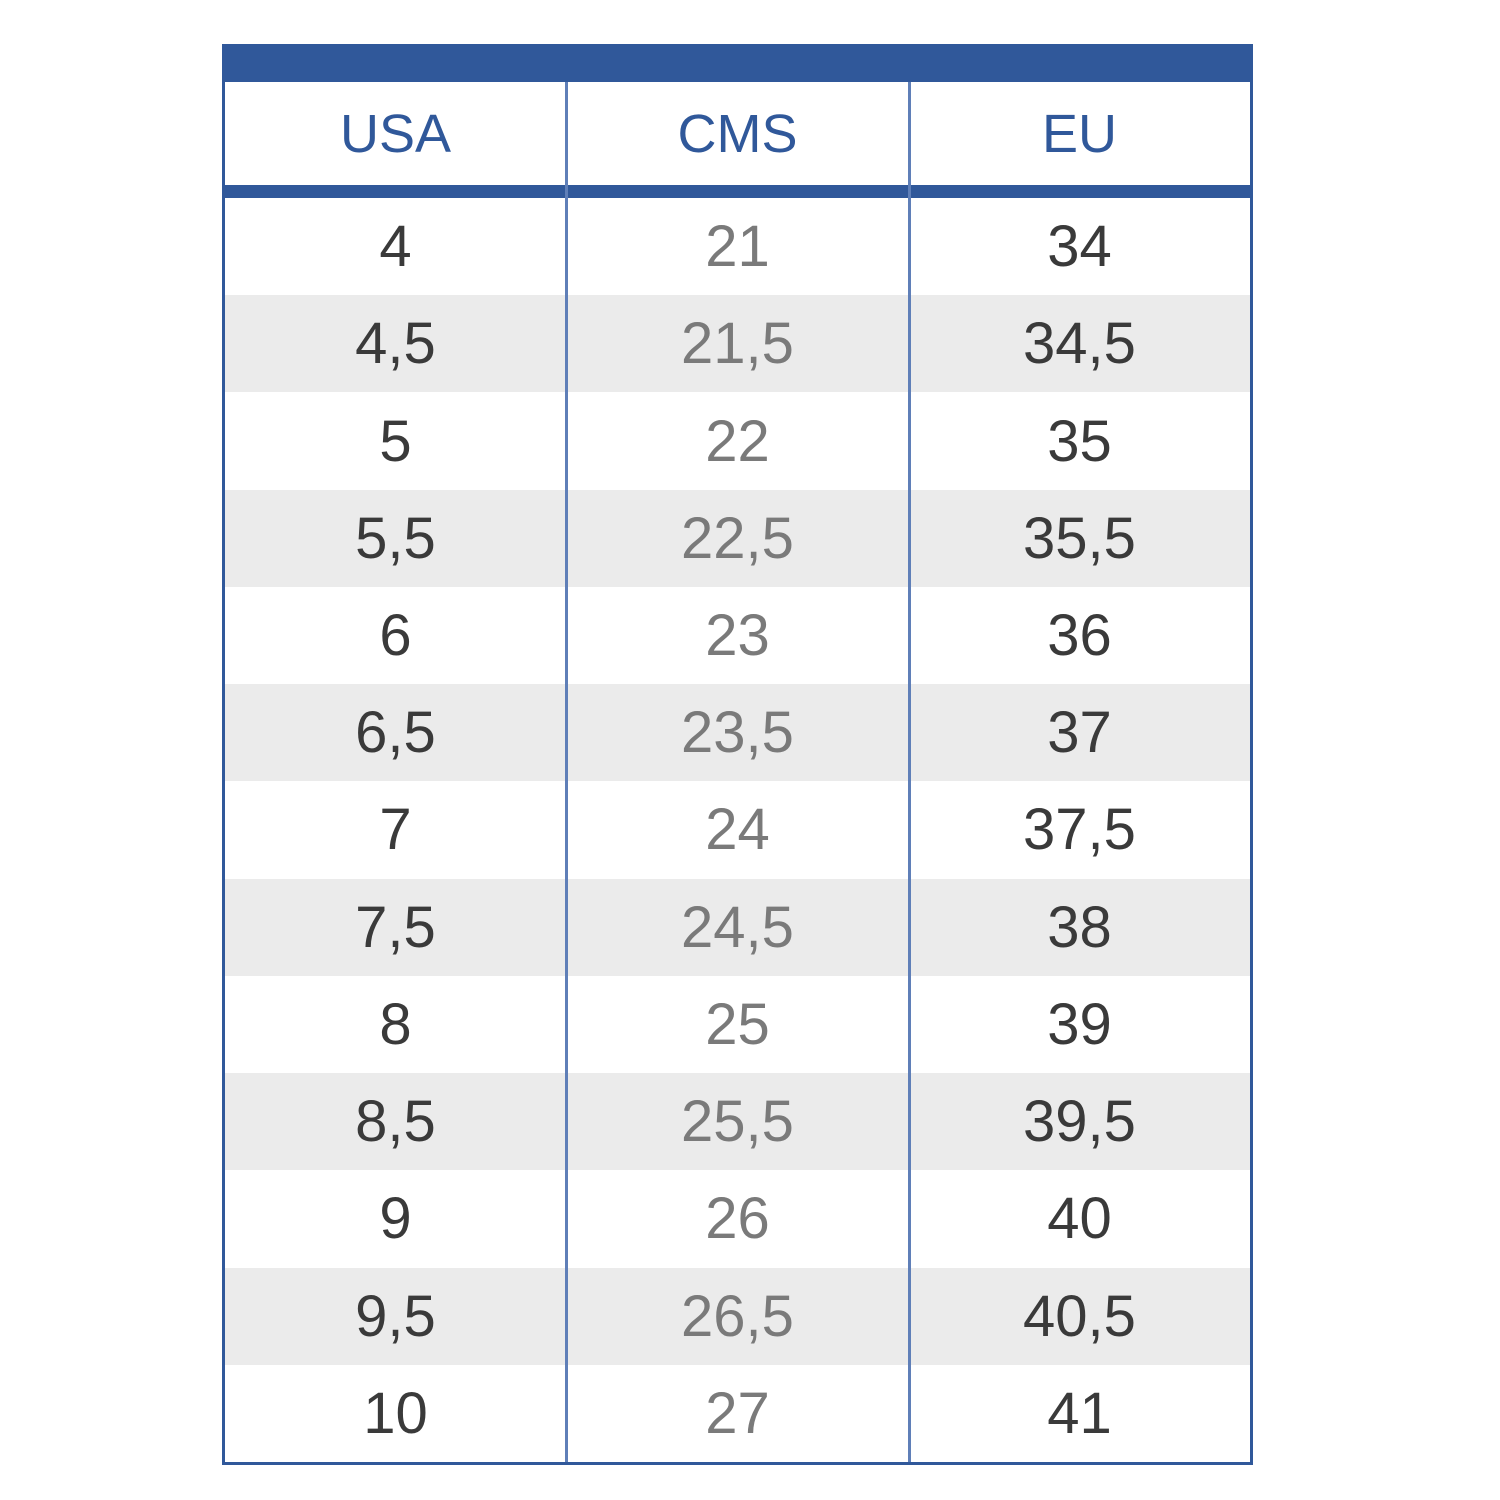  Describe the element at coordinates (737, 636) in the screenshot. I see `size-cell: 23` at that location.